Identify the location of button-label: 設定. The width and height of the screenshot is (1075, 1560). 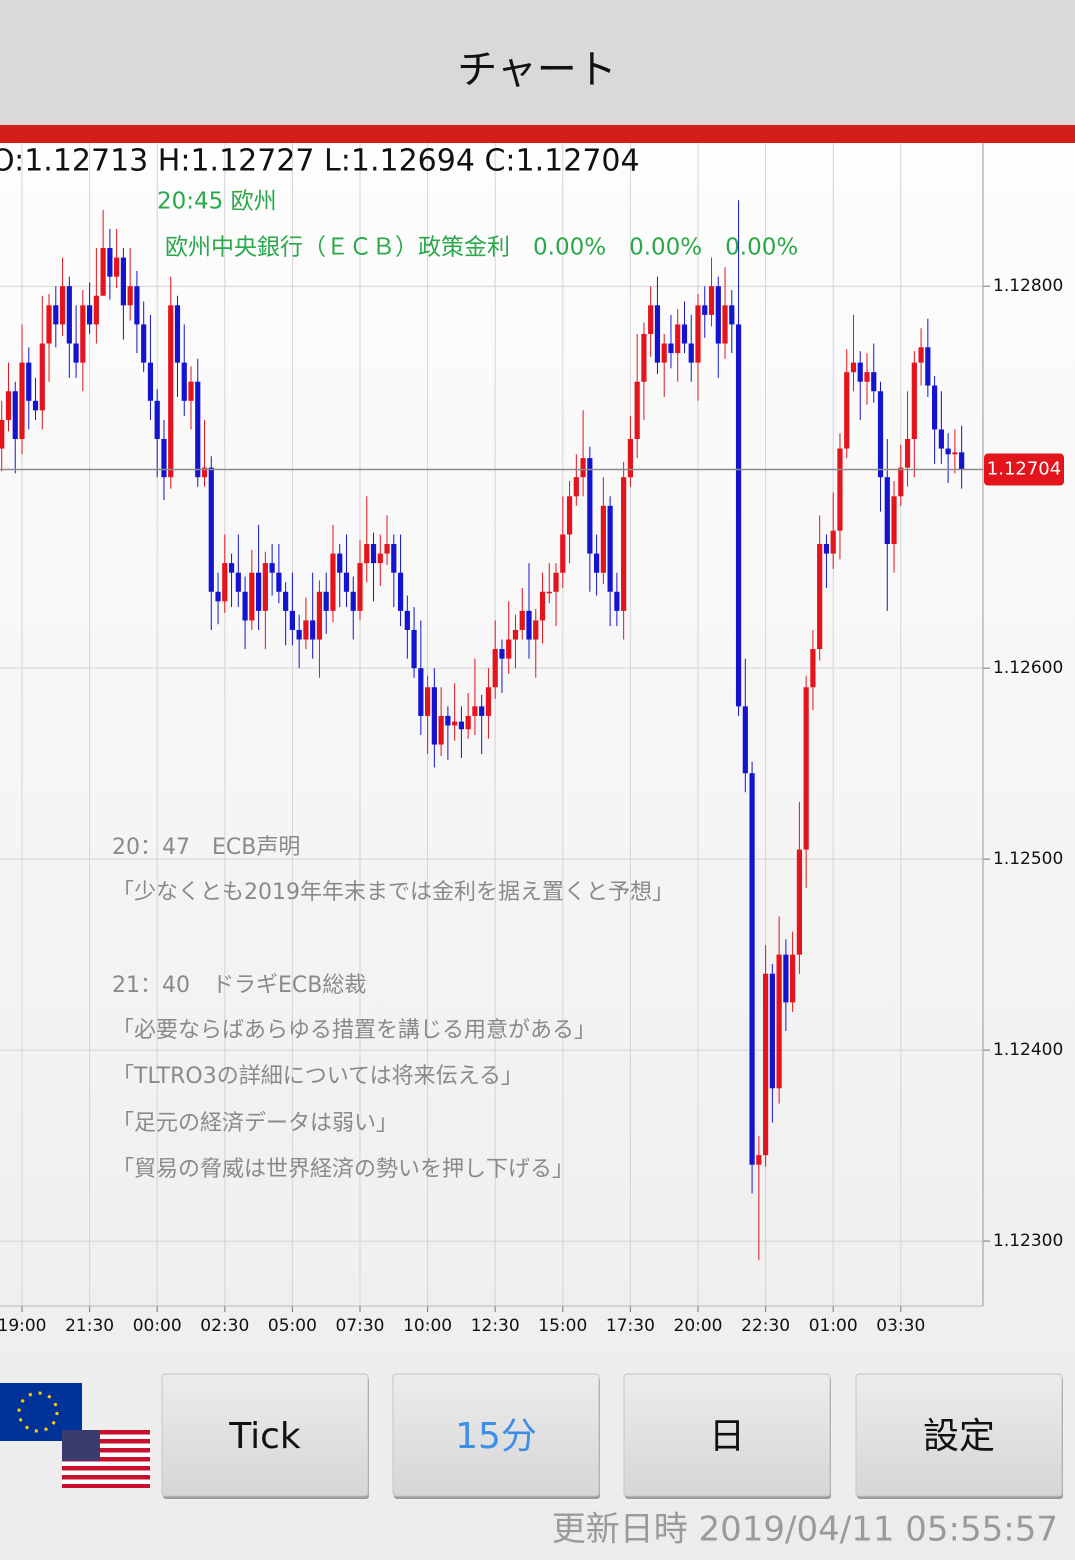
(959, 1436).